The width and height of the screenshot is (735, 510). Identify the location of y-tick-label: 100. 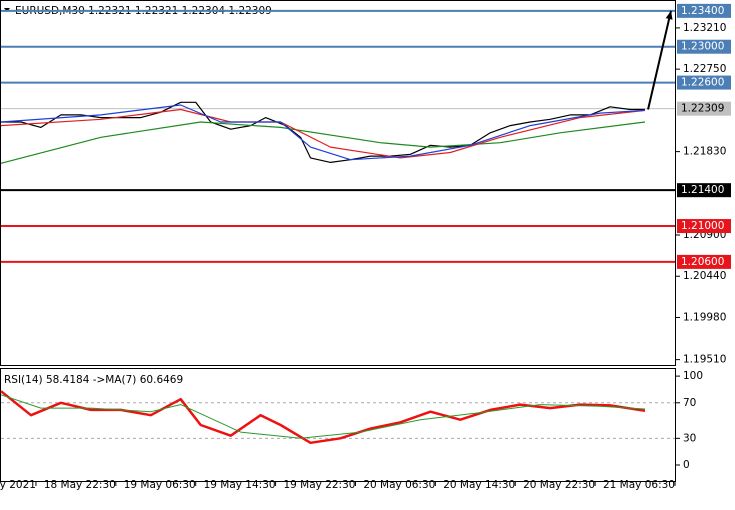
(693, 376).